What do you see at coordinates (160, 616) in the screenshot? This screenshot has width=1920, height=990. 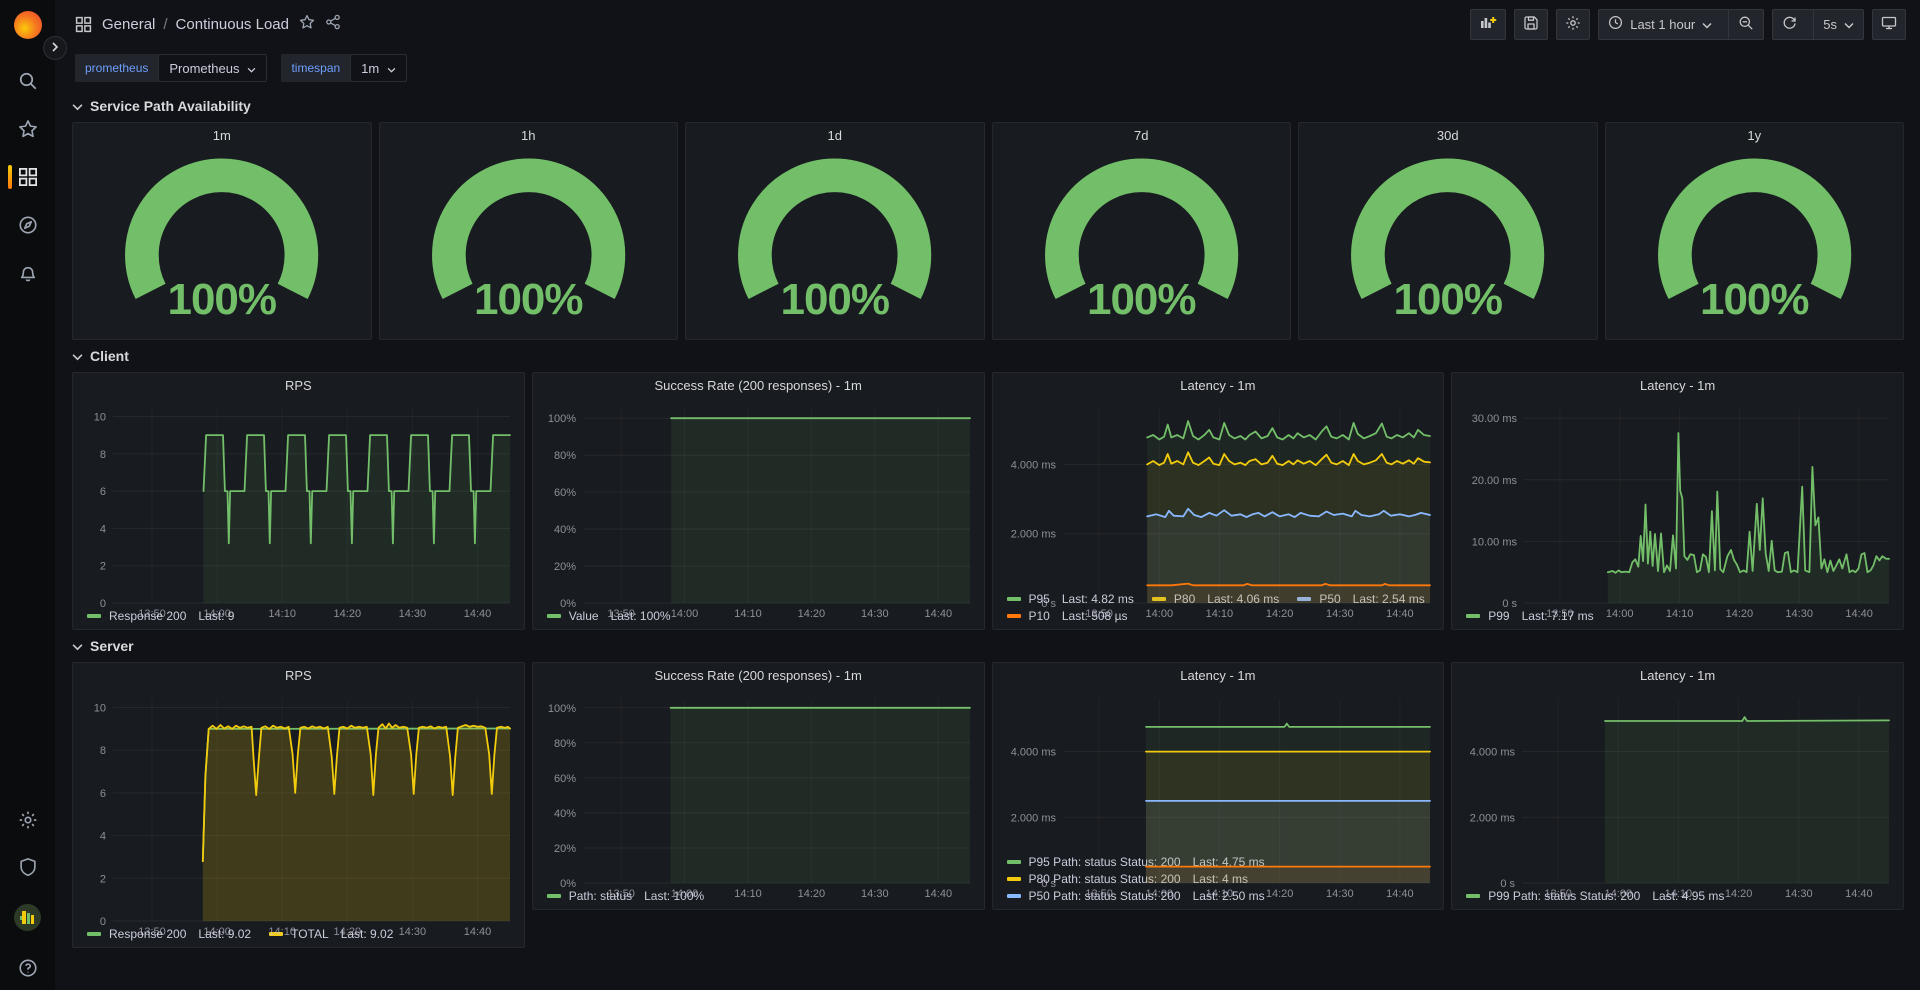 I see `legend-item: Response 200 Last: 9` at bounding box center [160, 616].